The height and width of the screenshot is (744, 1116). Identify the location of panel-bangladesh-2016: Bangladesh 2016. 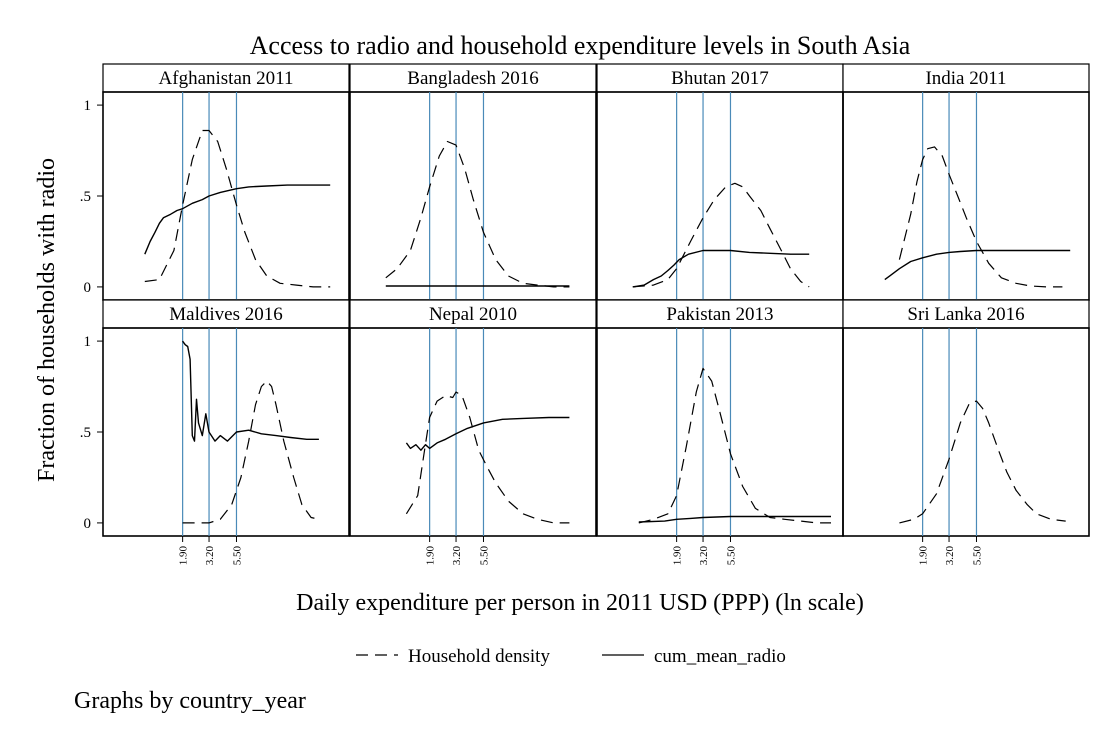
(473, 182).